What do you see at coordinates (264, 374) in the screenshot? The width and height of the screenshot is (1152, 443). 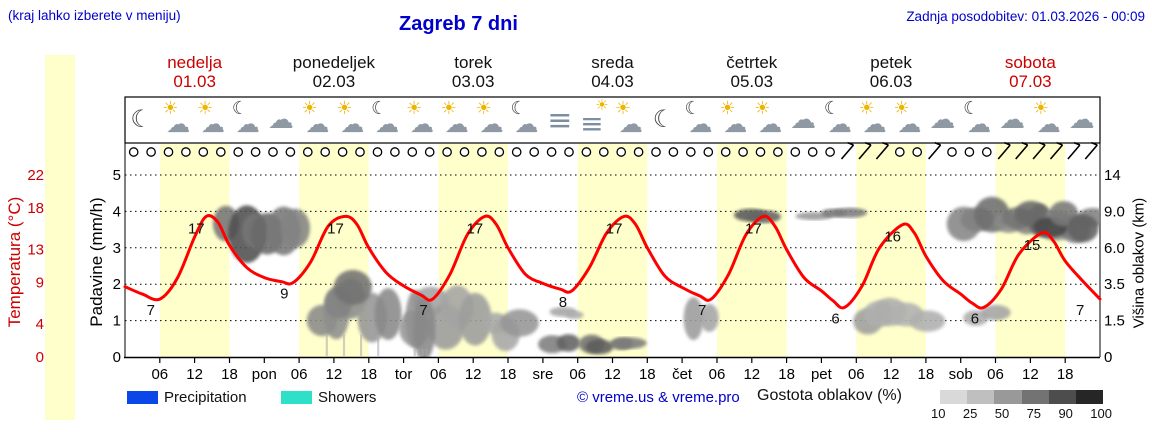 I see `x-tick-label: pon` at bounding box center [264, 374].